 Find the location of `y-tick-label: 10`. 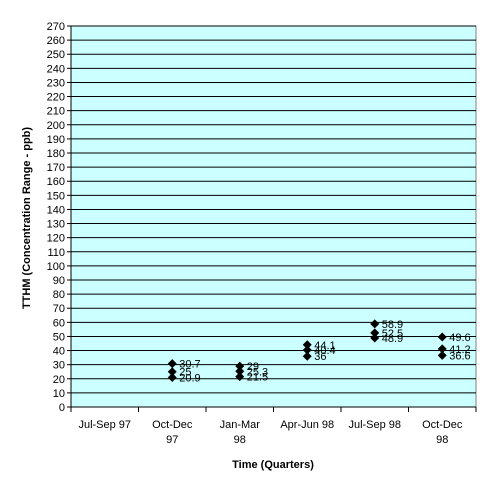

y-tick-label: 10 is located at coordinates (59, 394).